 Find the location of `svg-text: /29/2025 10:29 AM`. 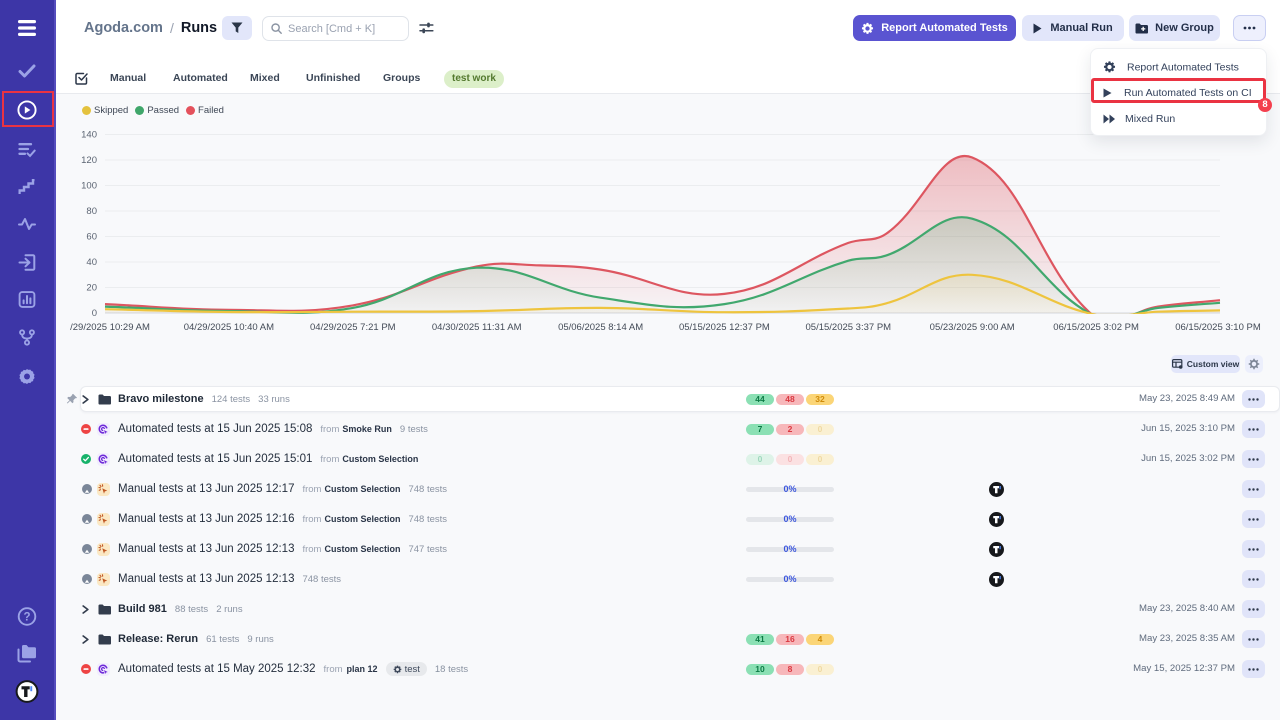

svg-text: /29/2025 10:29 AM is located at coordinates (110, 327).